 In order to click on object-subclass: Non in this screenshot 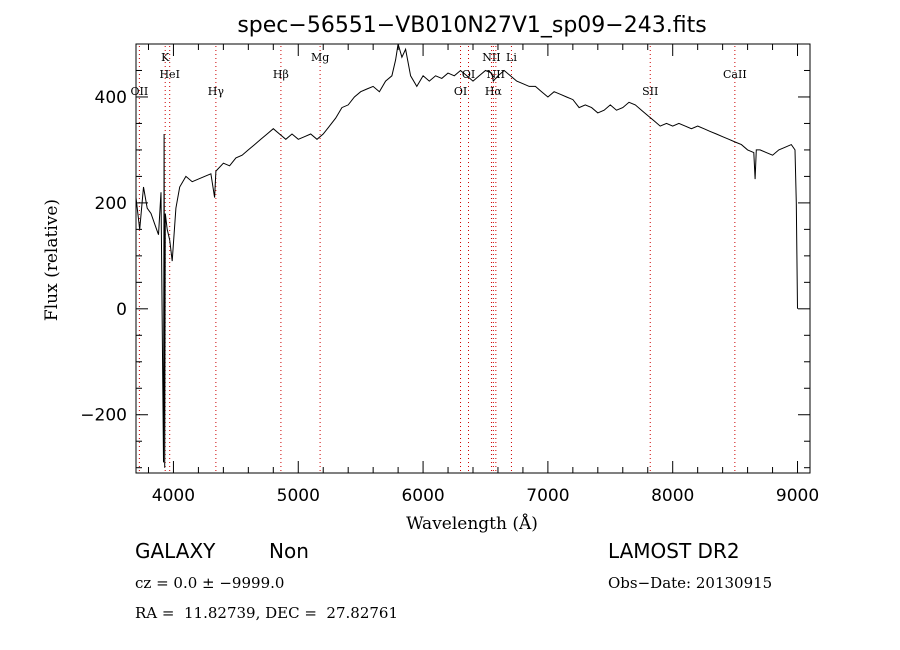, I will do `click(289, 551)`.